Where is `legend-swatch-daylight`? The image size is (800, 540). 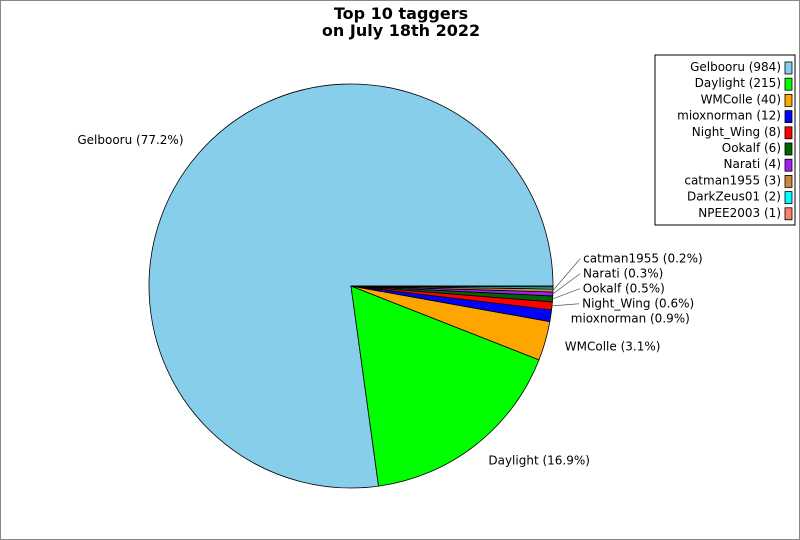 legend-swatch-daylight is located at coordinates (788, 84).